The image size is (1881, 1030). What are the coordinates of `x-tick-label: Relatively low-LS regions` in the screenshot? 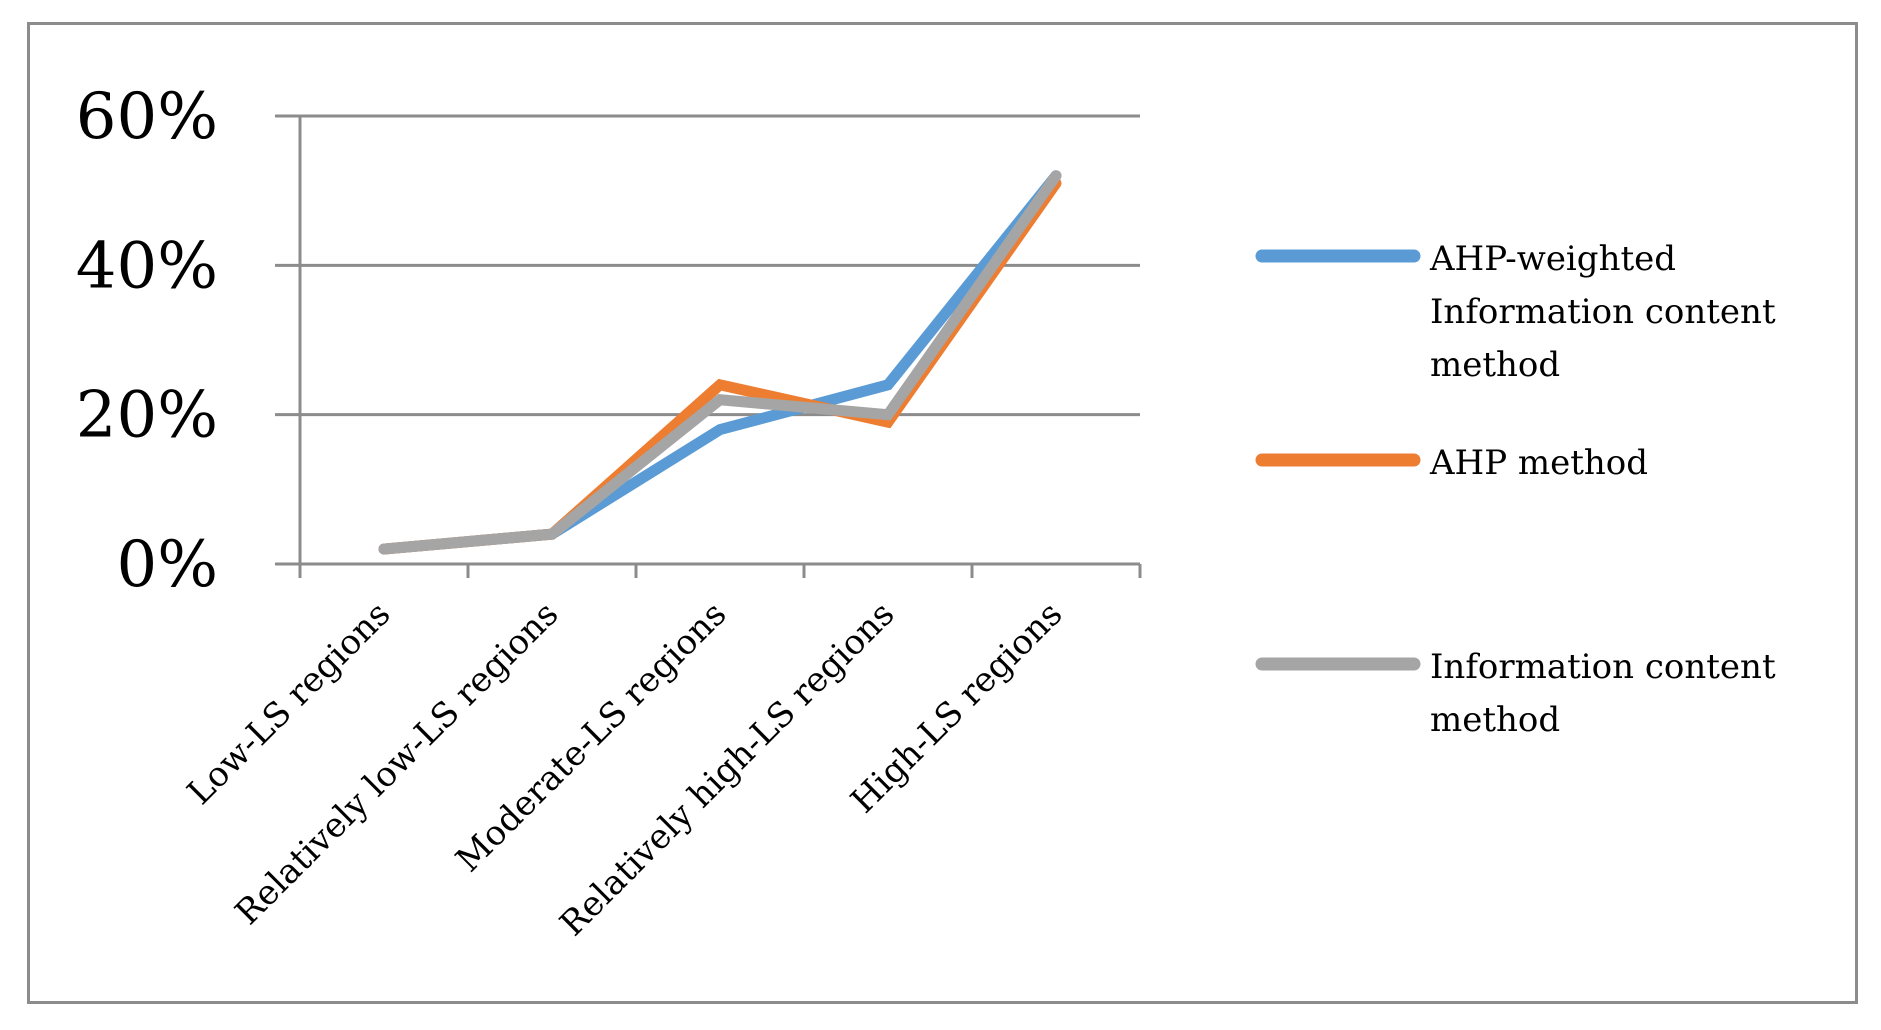 It's located at (397, 763).